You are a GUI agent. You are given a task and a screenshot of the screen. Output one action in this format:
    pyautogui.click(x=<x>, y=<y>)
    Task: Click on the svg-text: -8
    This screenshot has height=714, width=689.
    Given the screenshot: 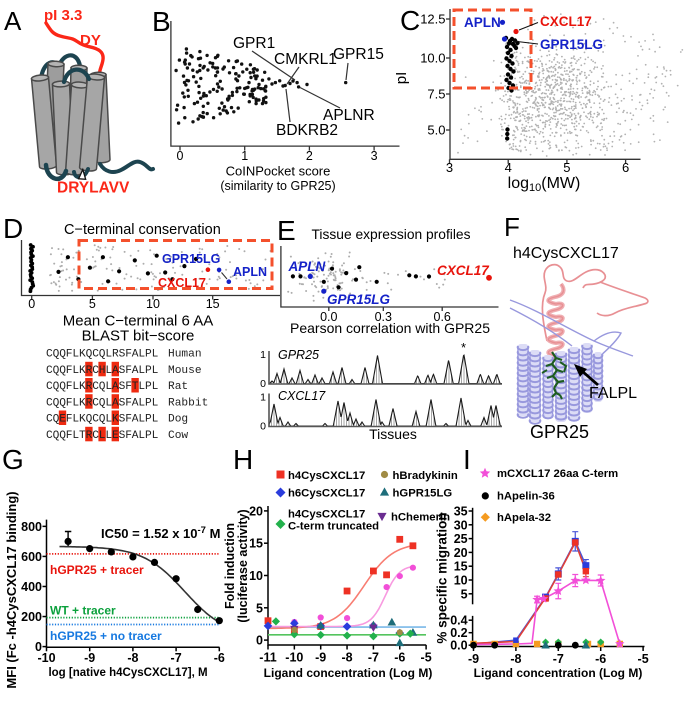 What is the action you would take?
    pyautogui.click(x=346, y=658)
    